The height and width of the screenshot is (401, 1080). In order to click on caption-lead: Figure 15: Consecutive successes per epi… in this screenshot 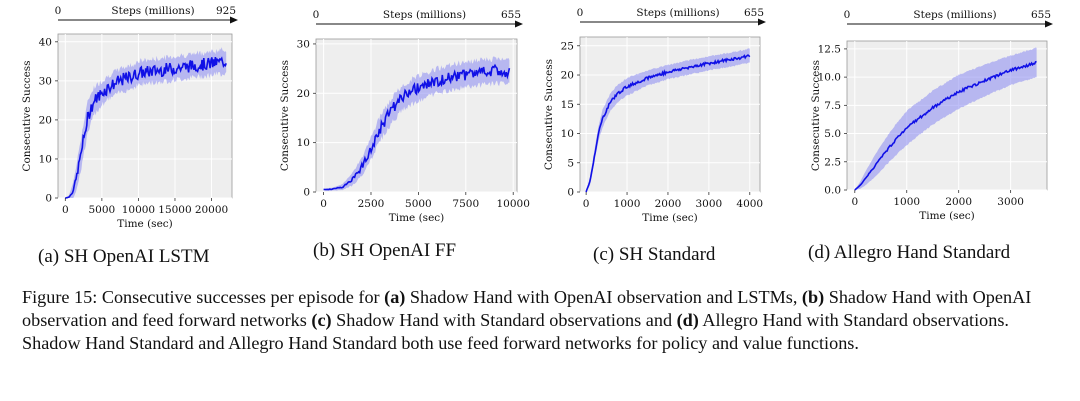, I will do `click(203, 297)`.